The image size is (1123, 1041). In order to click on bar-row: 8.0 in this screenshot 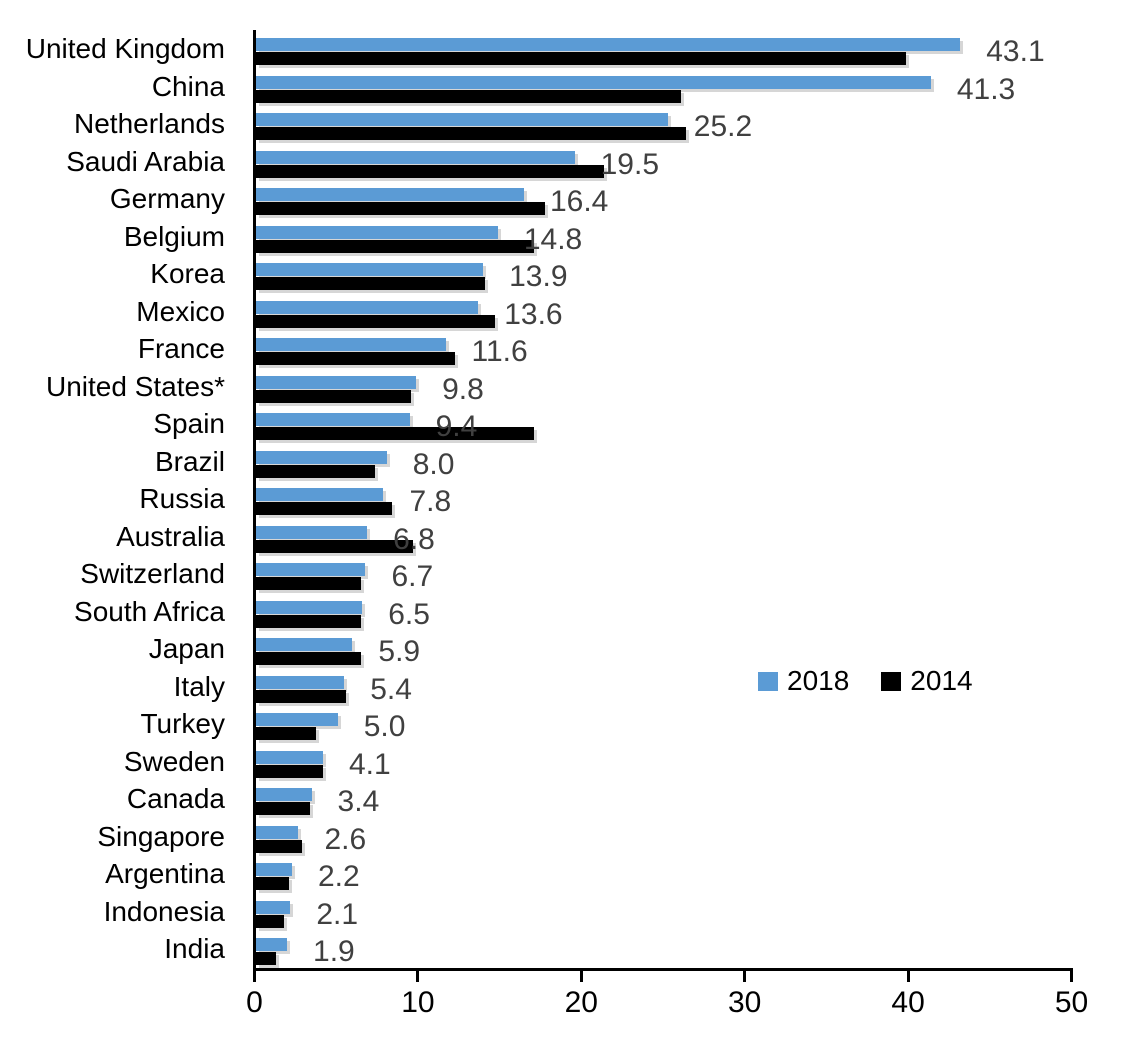, I will do `click(664, 462)`.